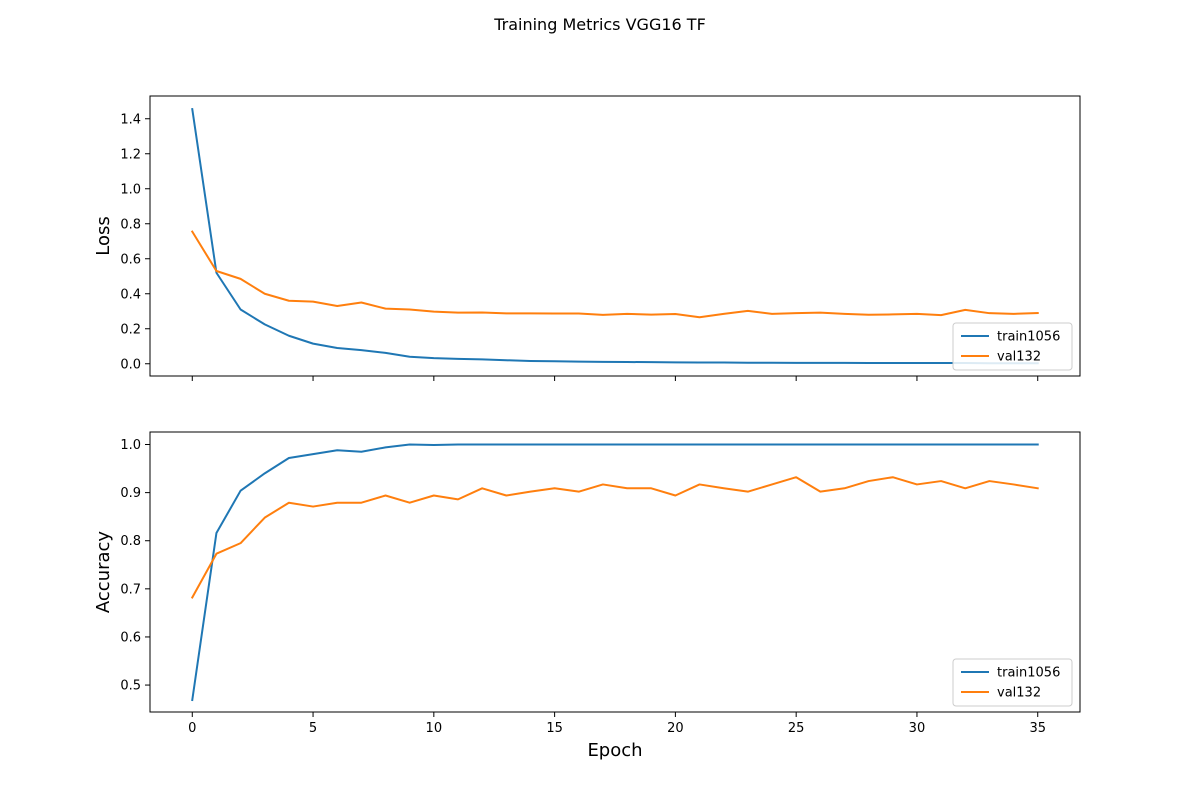 This screenshot has height=800, width=1200. What do you see at coordinates (130, 329) in the screenshot?
I see `y-tick-label: 0.2` at bounding box center [130, 329].